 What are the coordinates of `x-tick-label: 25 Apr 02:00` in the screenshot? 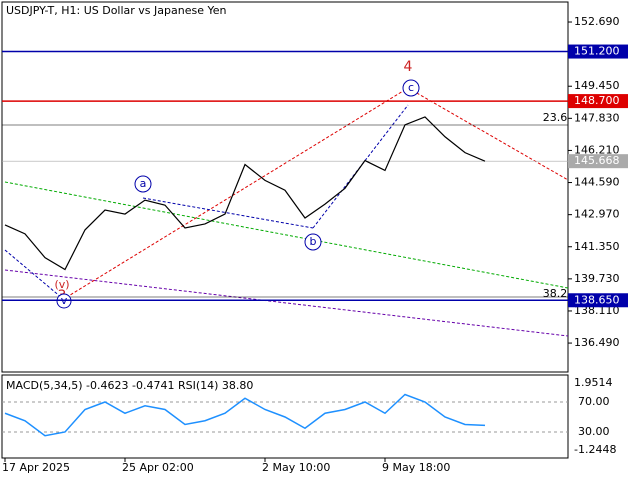 It's located at (158, 467).